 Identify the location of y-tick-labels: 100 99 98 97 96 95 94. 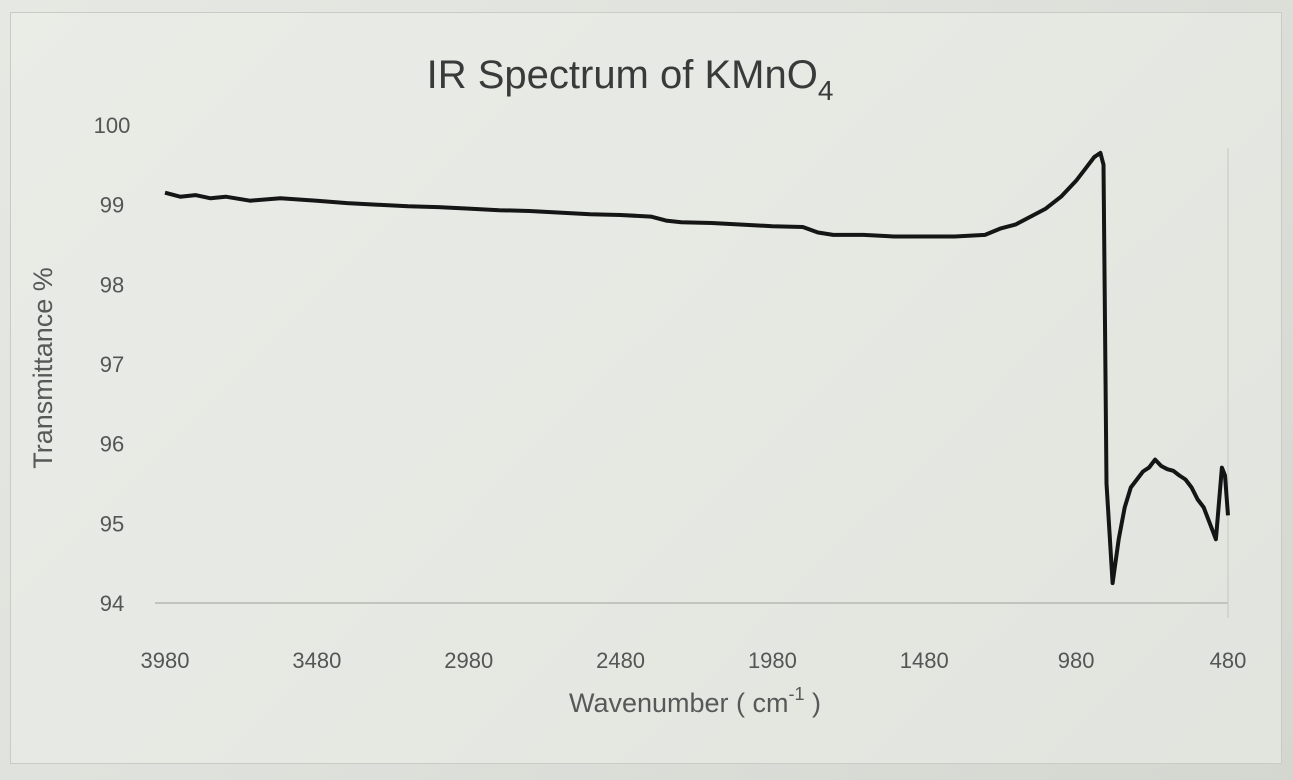
(112, 364).